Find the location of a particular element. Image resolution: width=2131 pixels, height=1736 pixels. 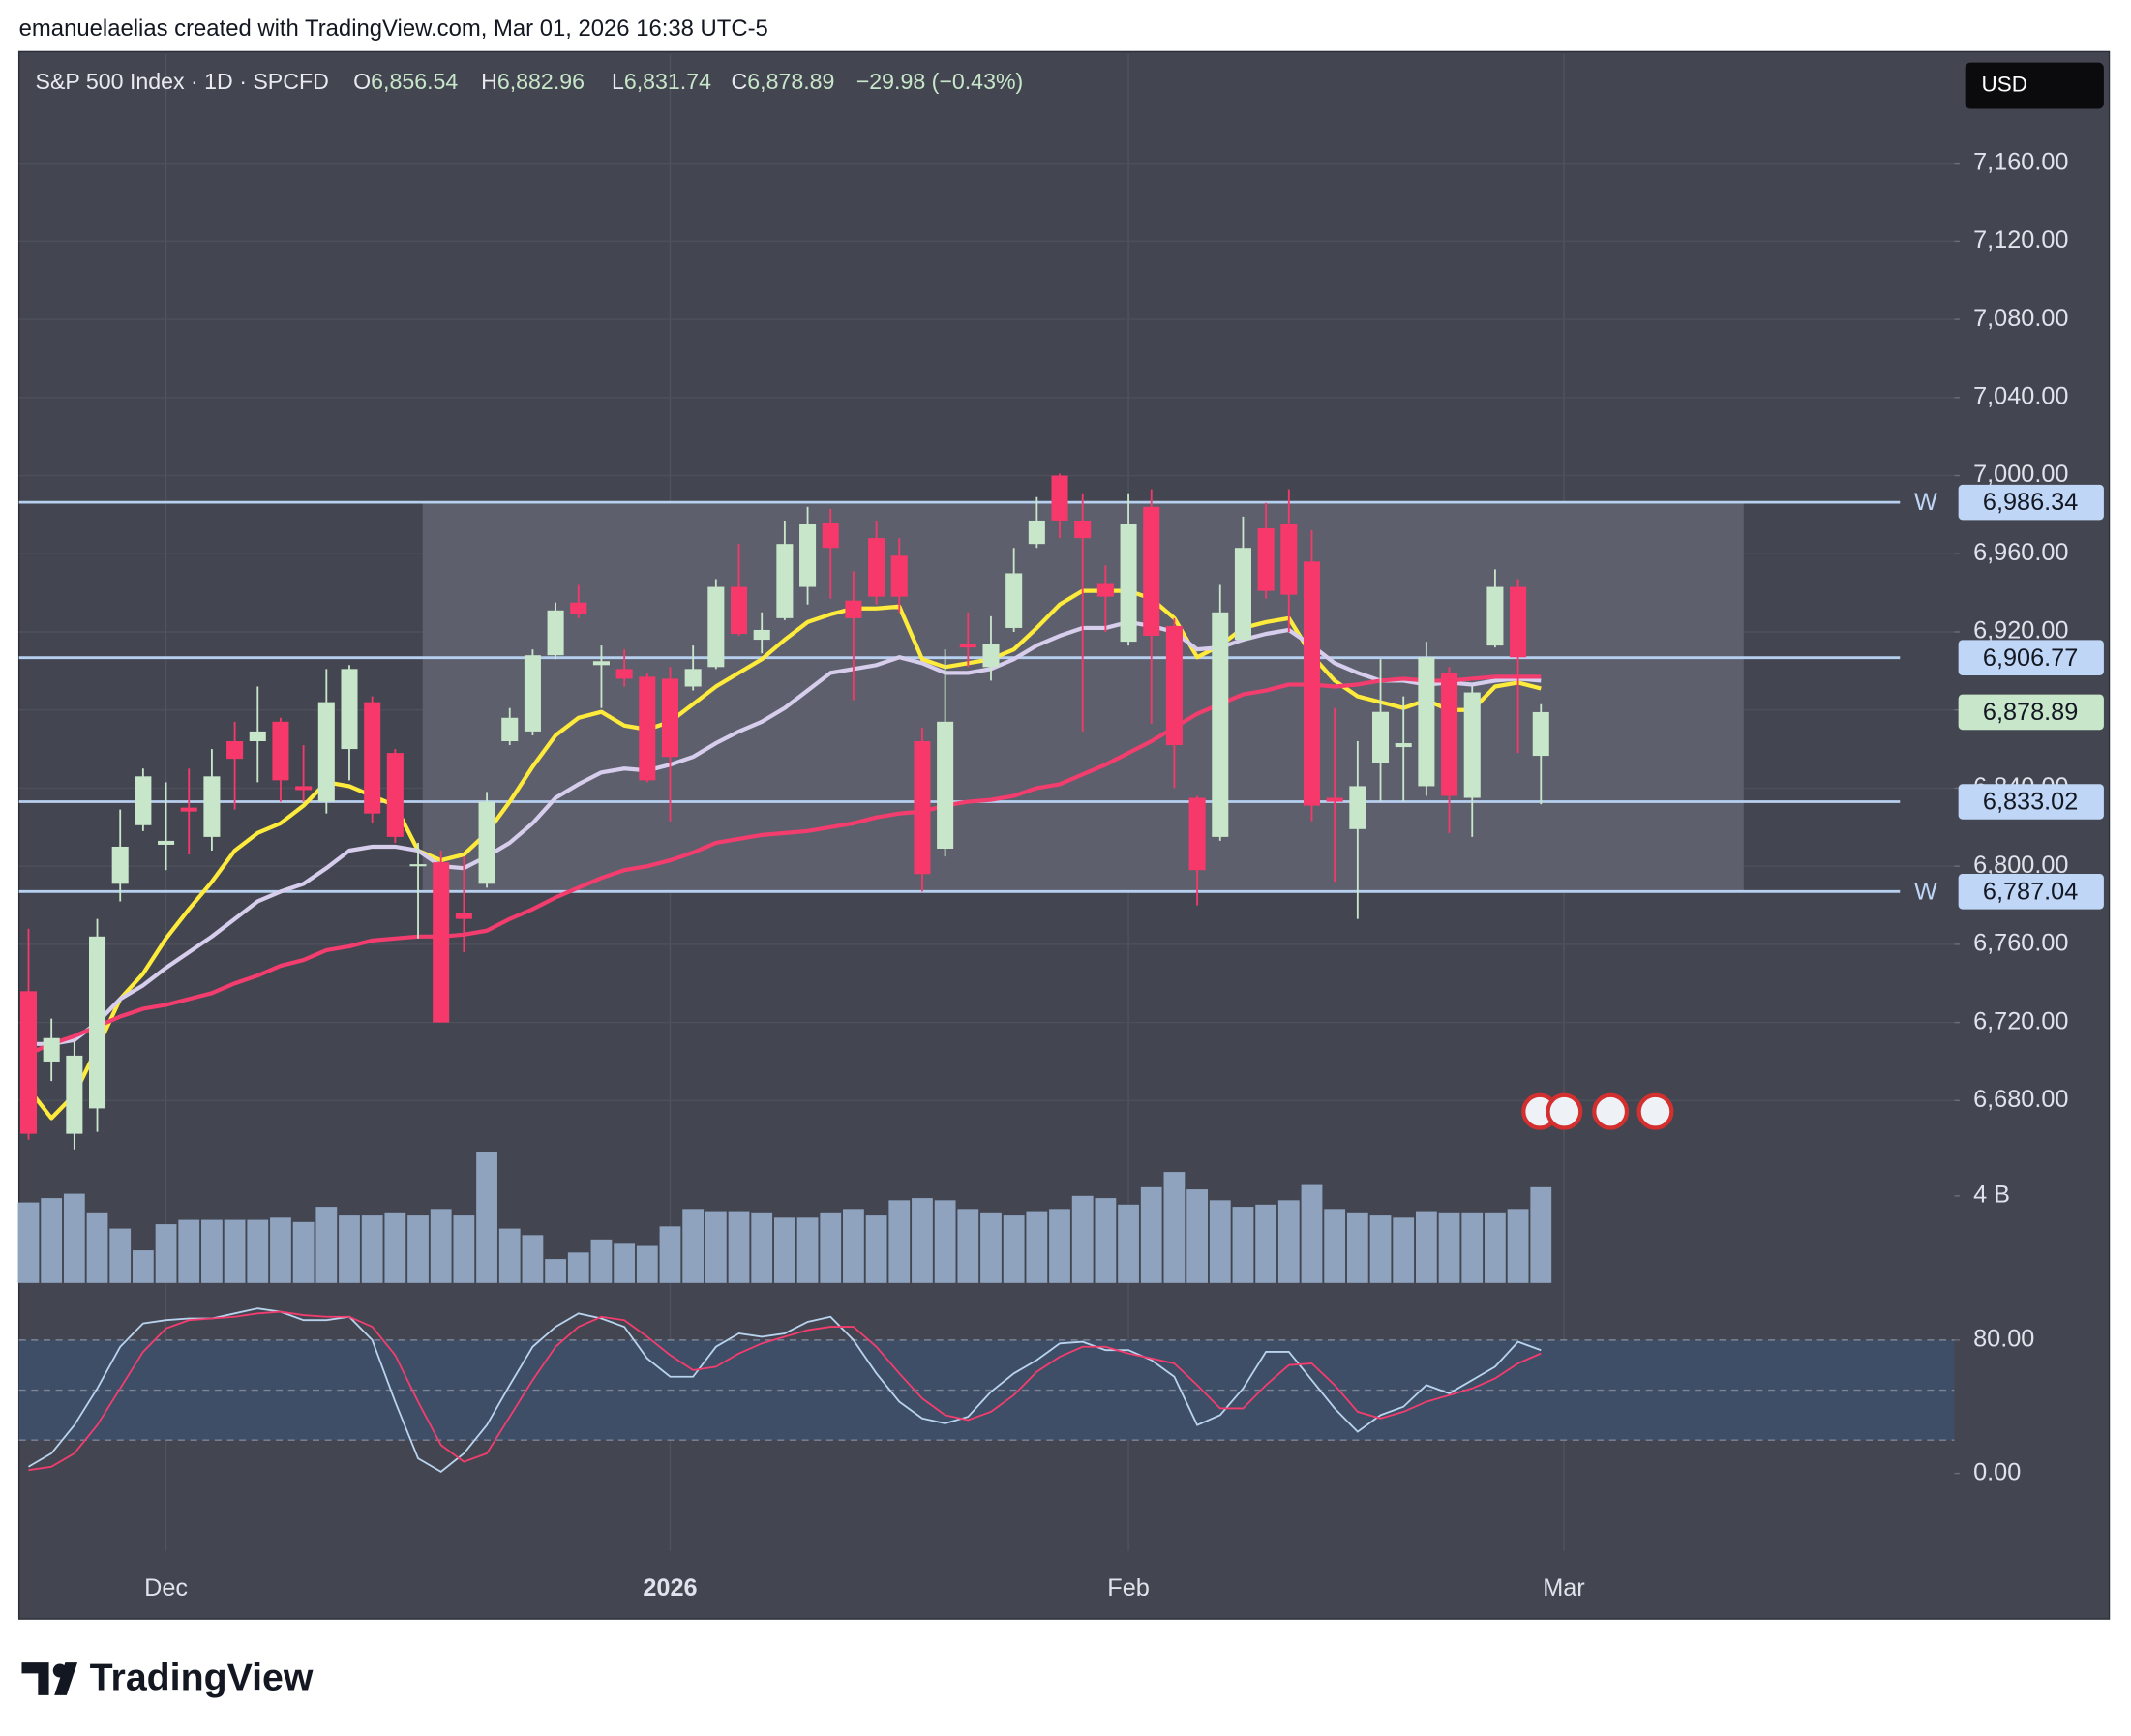

last-price-box is located at coordinates (2031, 712).